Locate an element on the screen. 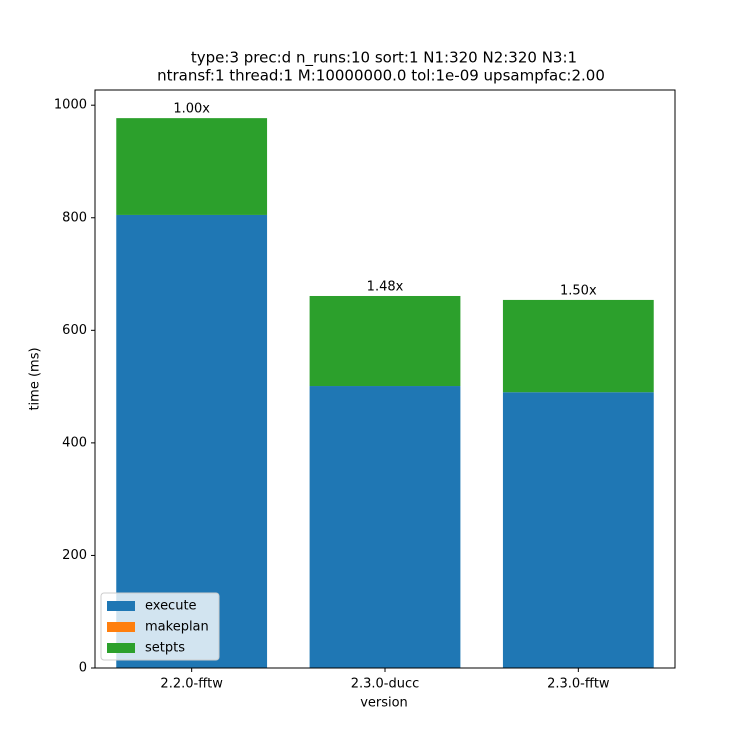  x-tick-label: 2.3.0-fftw is located at coordinates (578, 684).